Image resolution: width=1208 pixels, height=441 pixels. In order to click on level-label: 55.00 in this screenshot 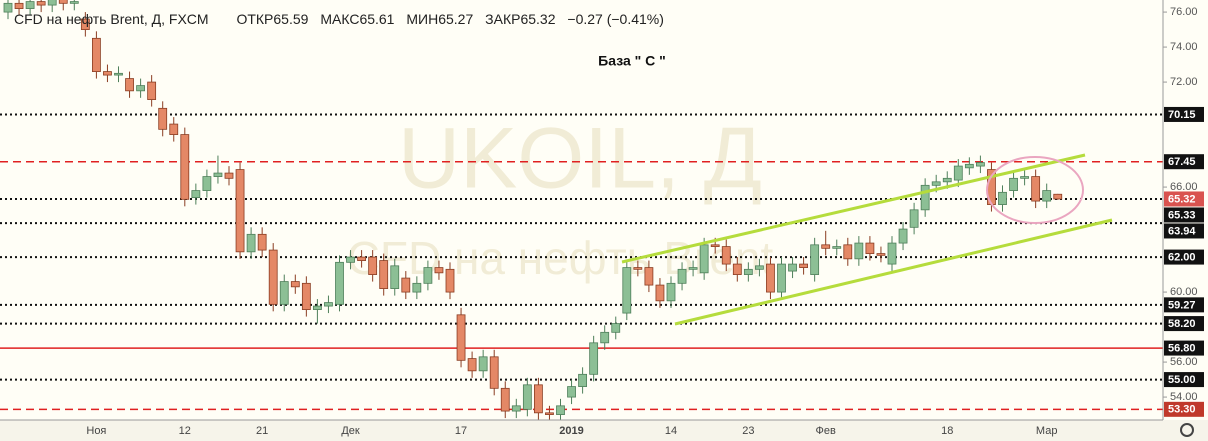, I will do `click(1182, 380)`.